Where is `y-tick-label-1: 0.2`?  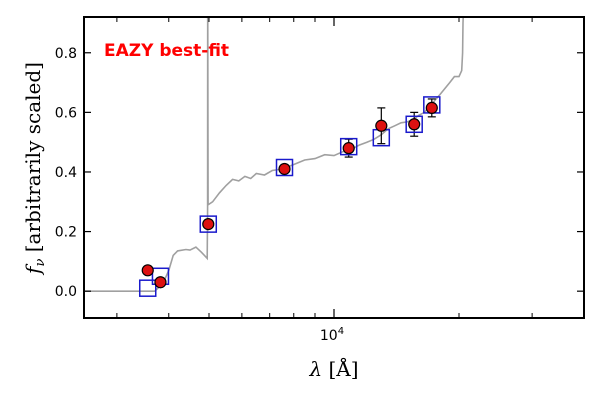 y-tick-label-1: 0.2 is located at coordinates (66, 233).